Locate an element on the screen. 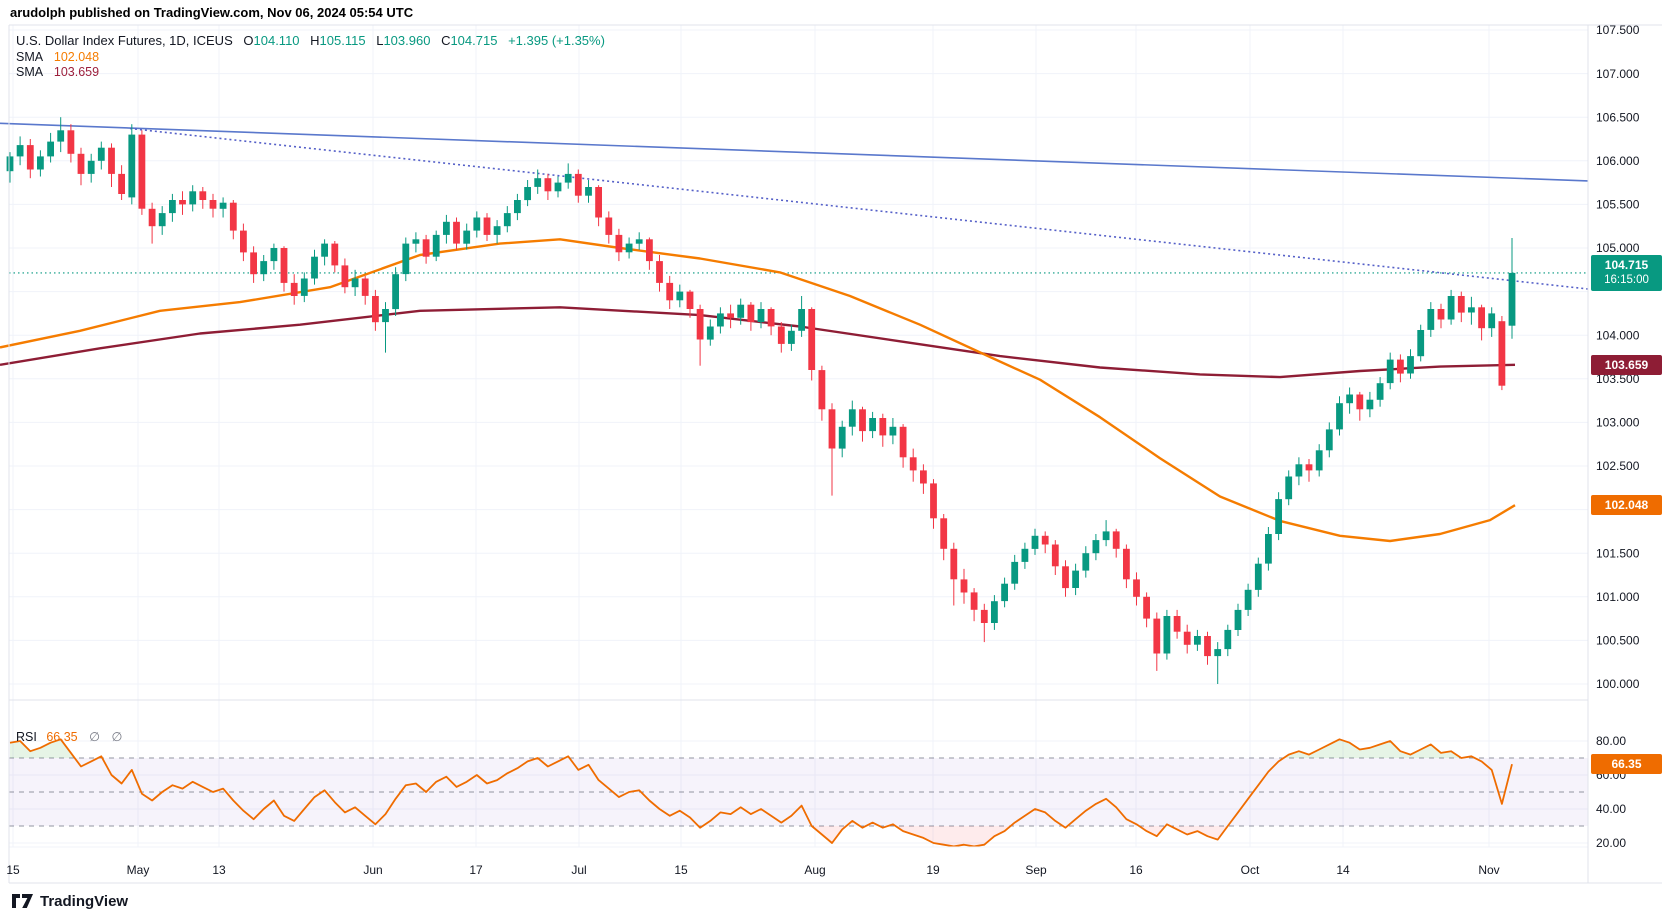 This screenshot has height=921, width=1664. svg-text: 16 is located at coordinates (1136, 870).